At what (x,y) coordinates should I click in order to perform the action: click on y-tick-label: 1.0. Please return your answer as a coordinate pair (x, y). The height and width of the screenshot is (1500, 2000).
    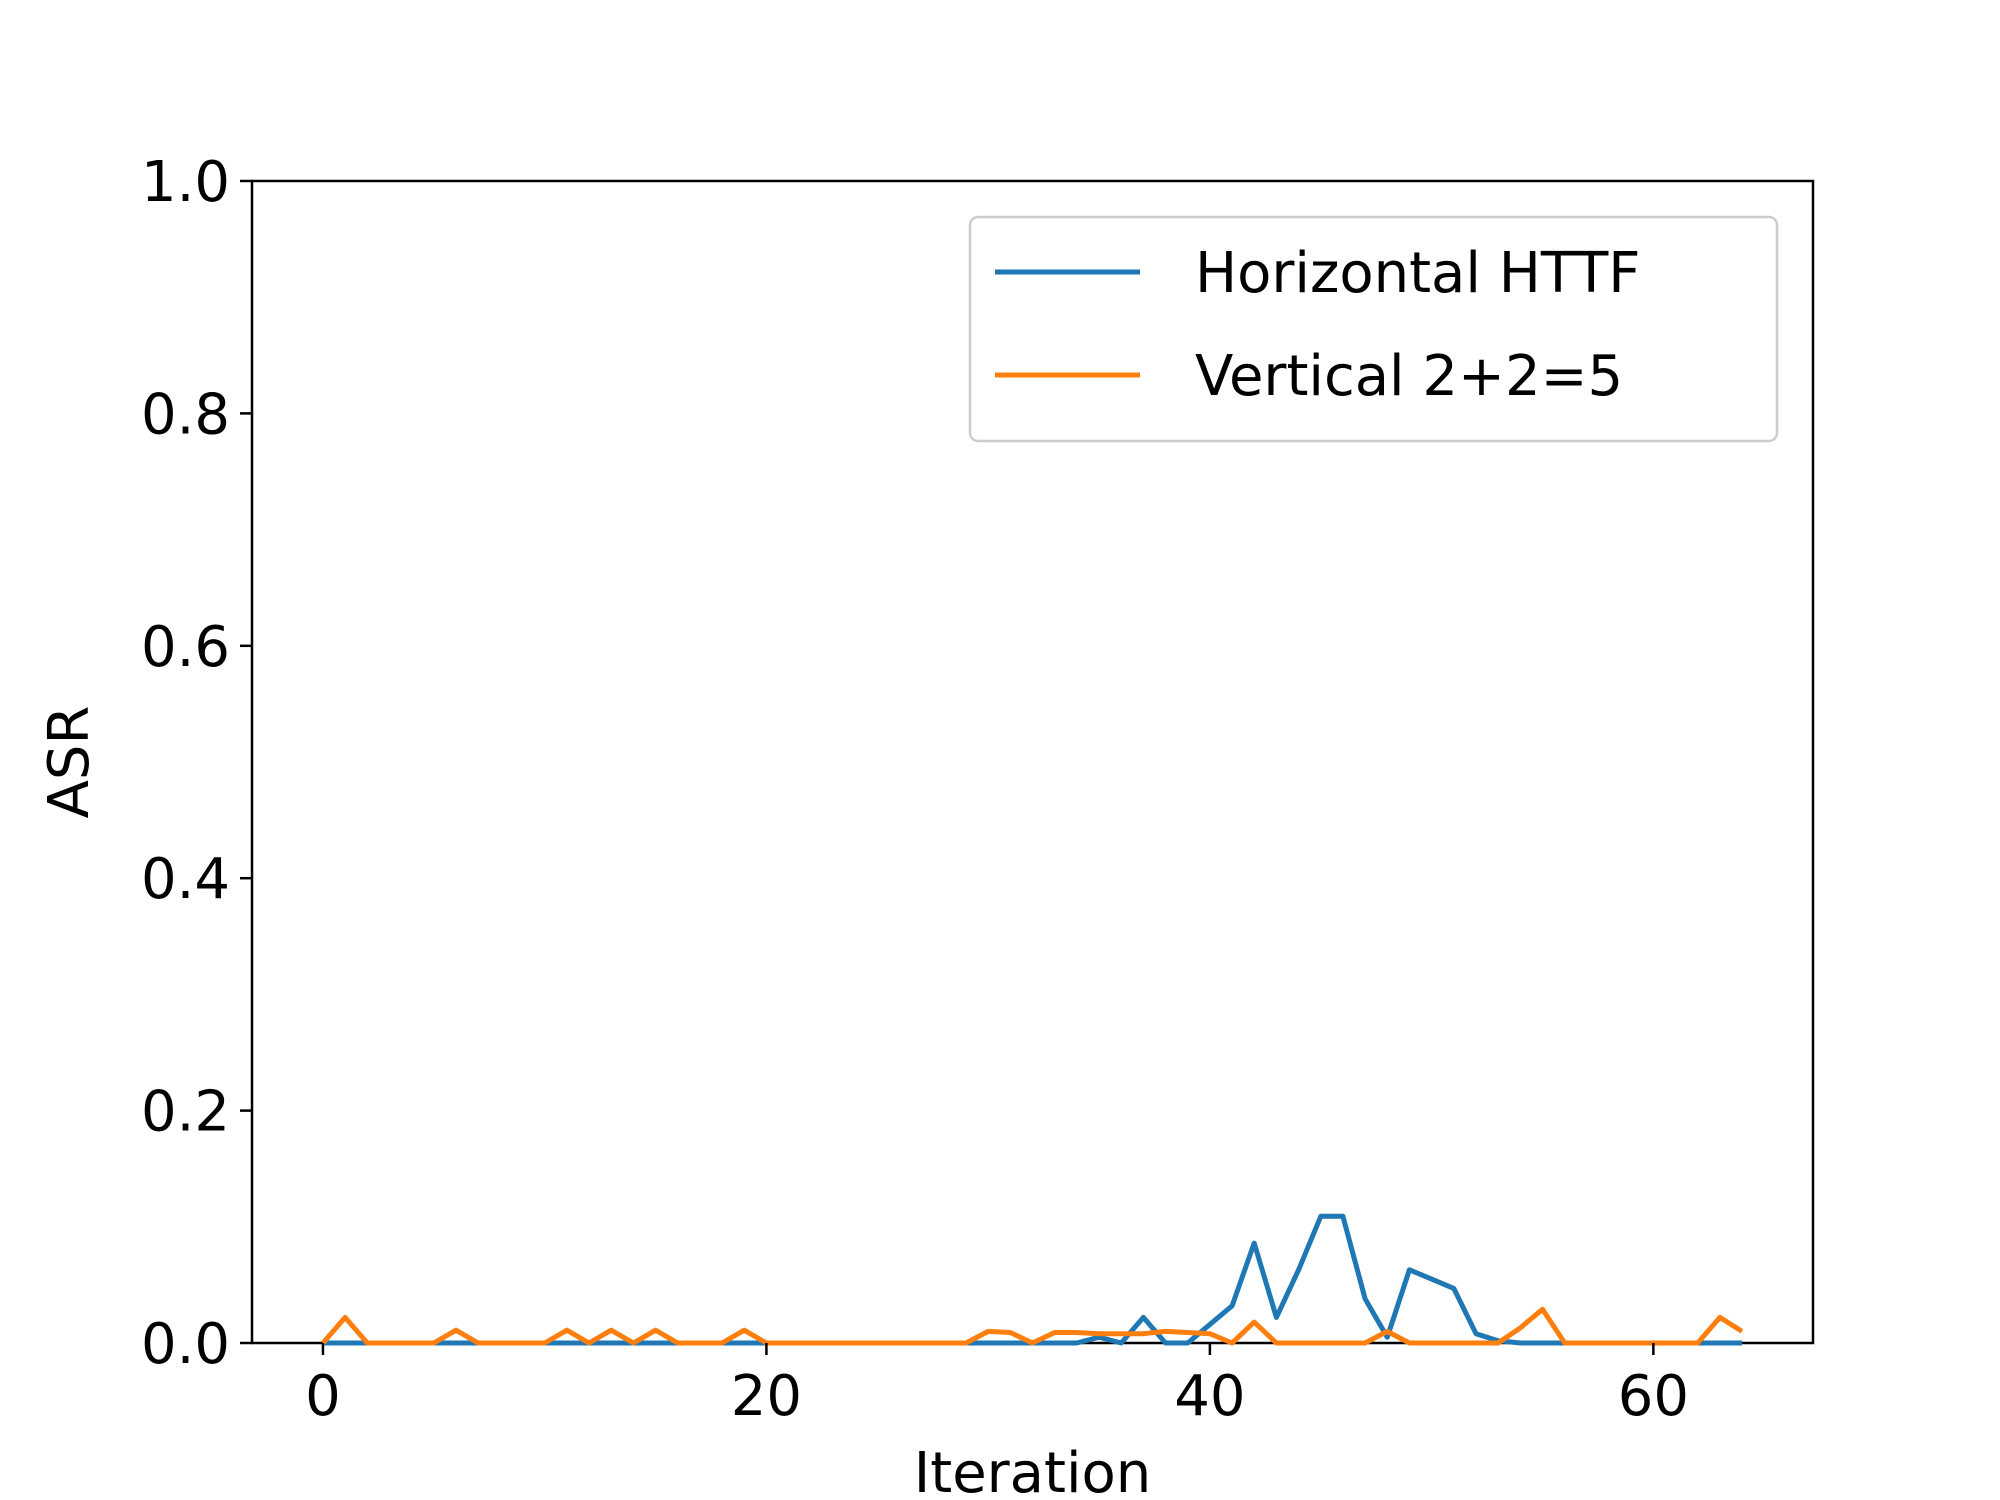
    Looking at the image, I should click on (185, 182).